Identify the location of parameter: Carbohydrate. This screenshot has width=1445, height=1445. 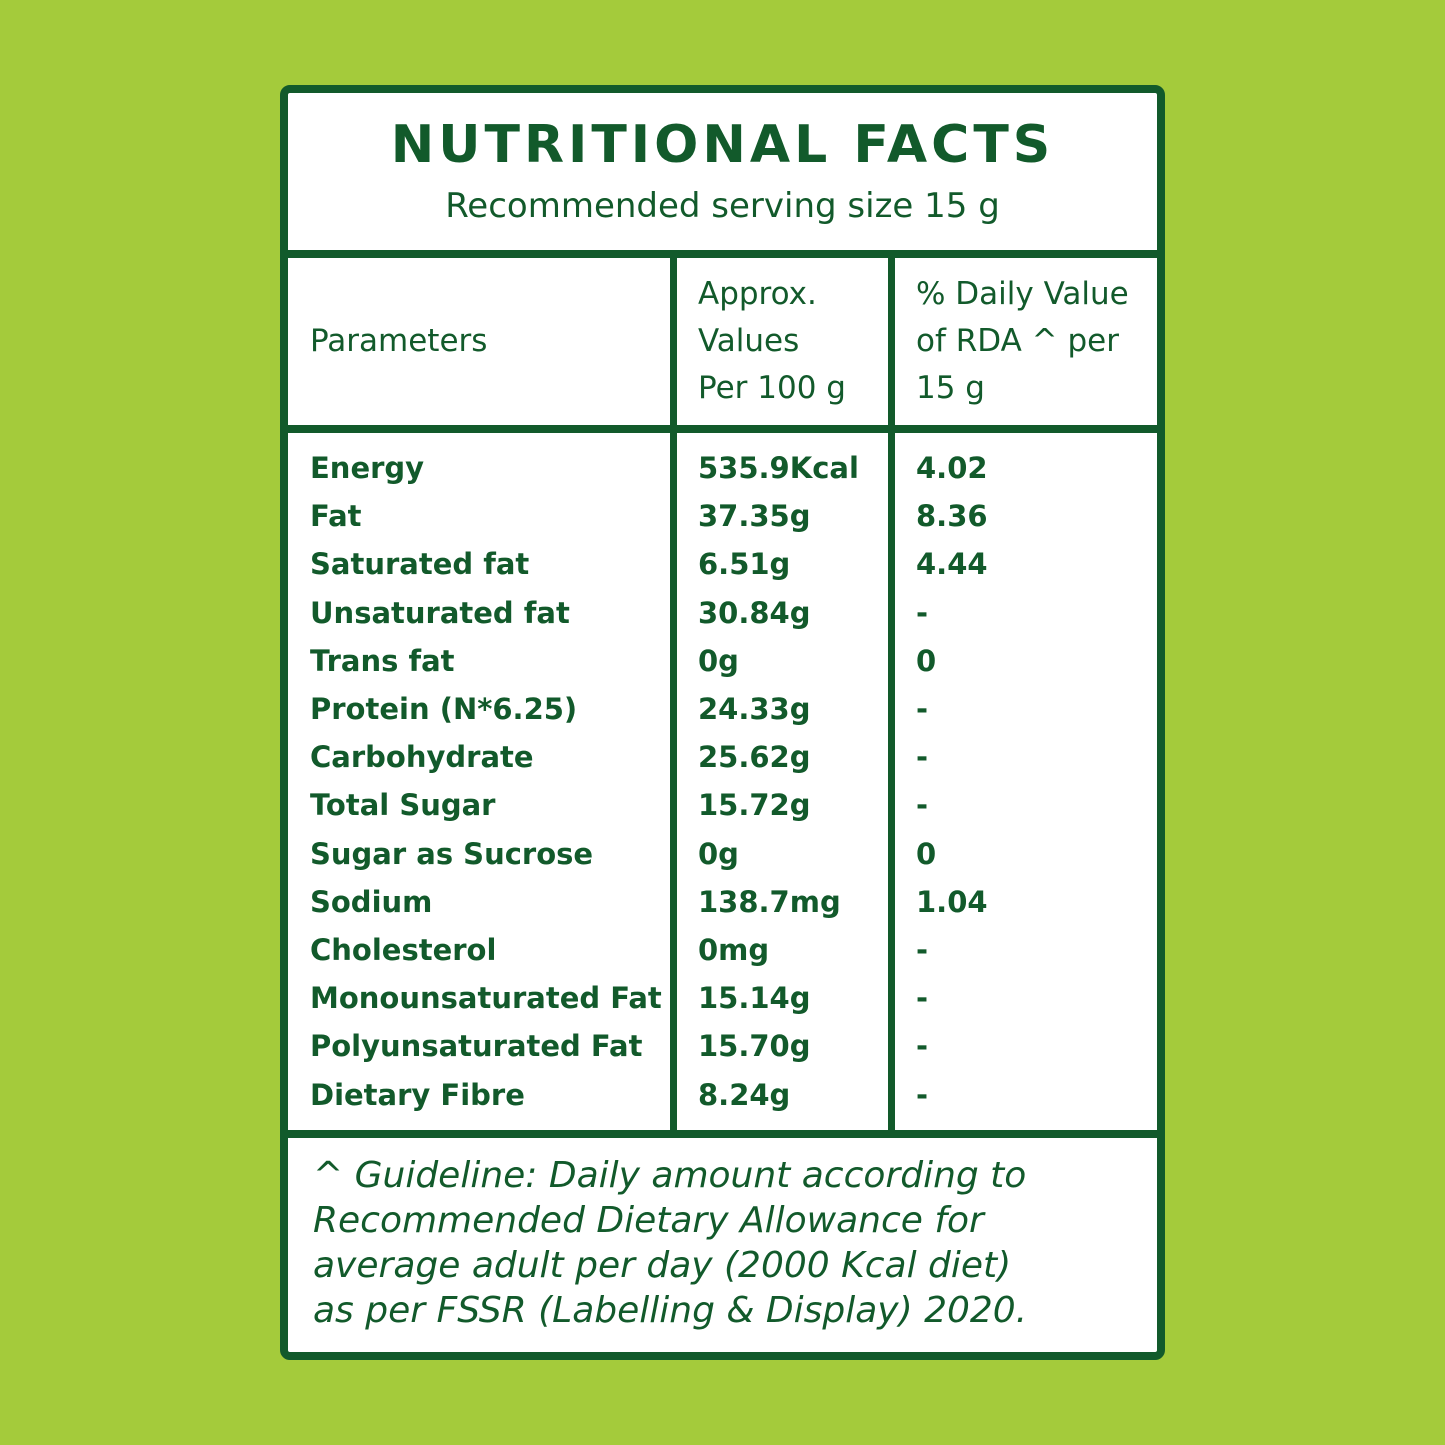
(422, 757).